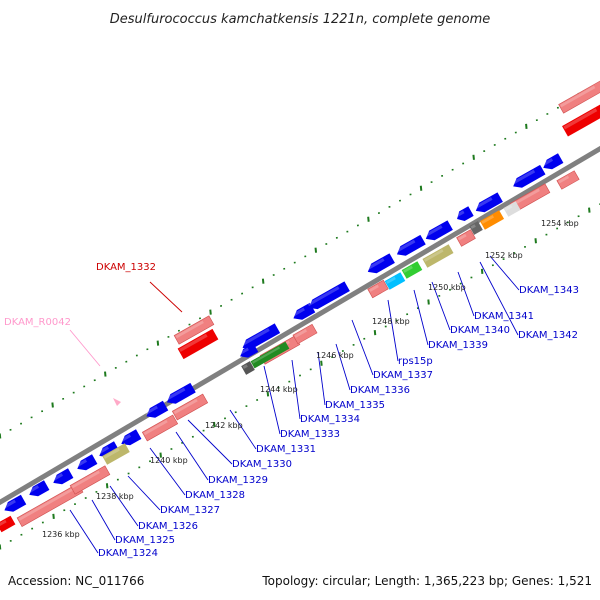  Describe the element at coordinates (117, 402) in the screenshot. I see `pseudo-marker` at that location.